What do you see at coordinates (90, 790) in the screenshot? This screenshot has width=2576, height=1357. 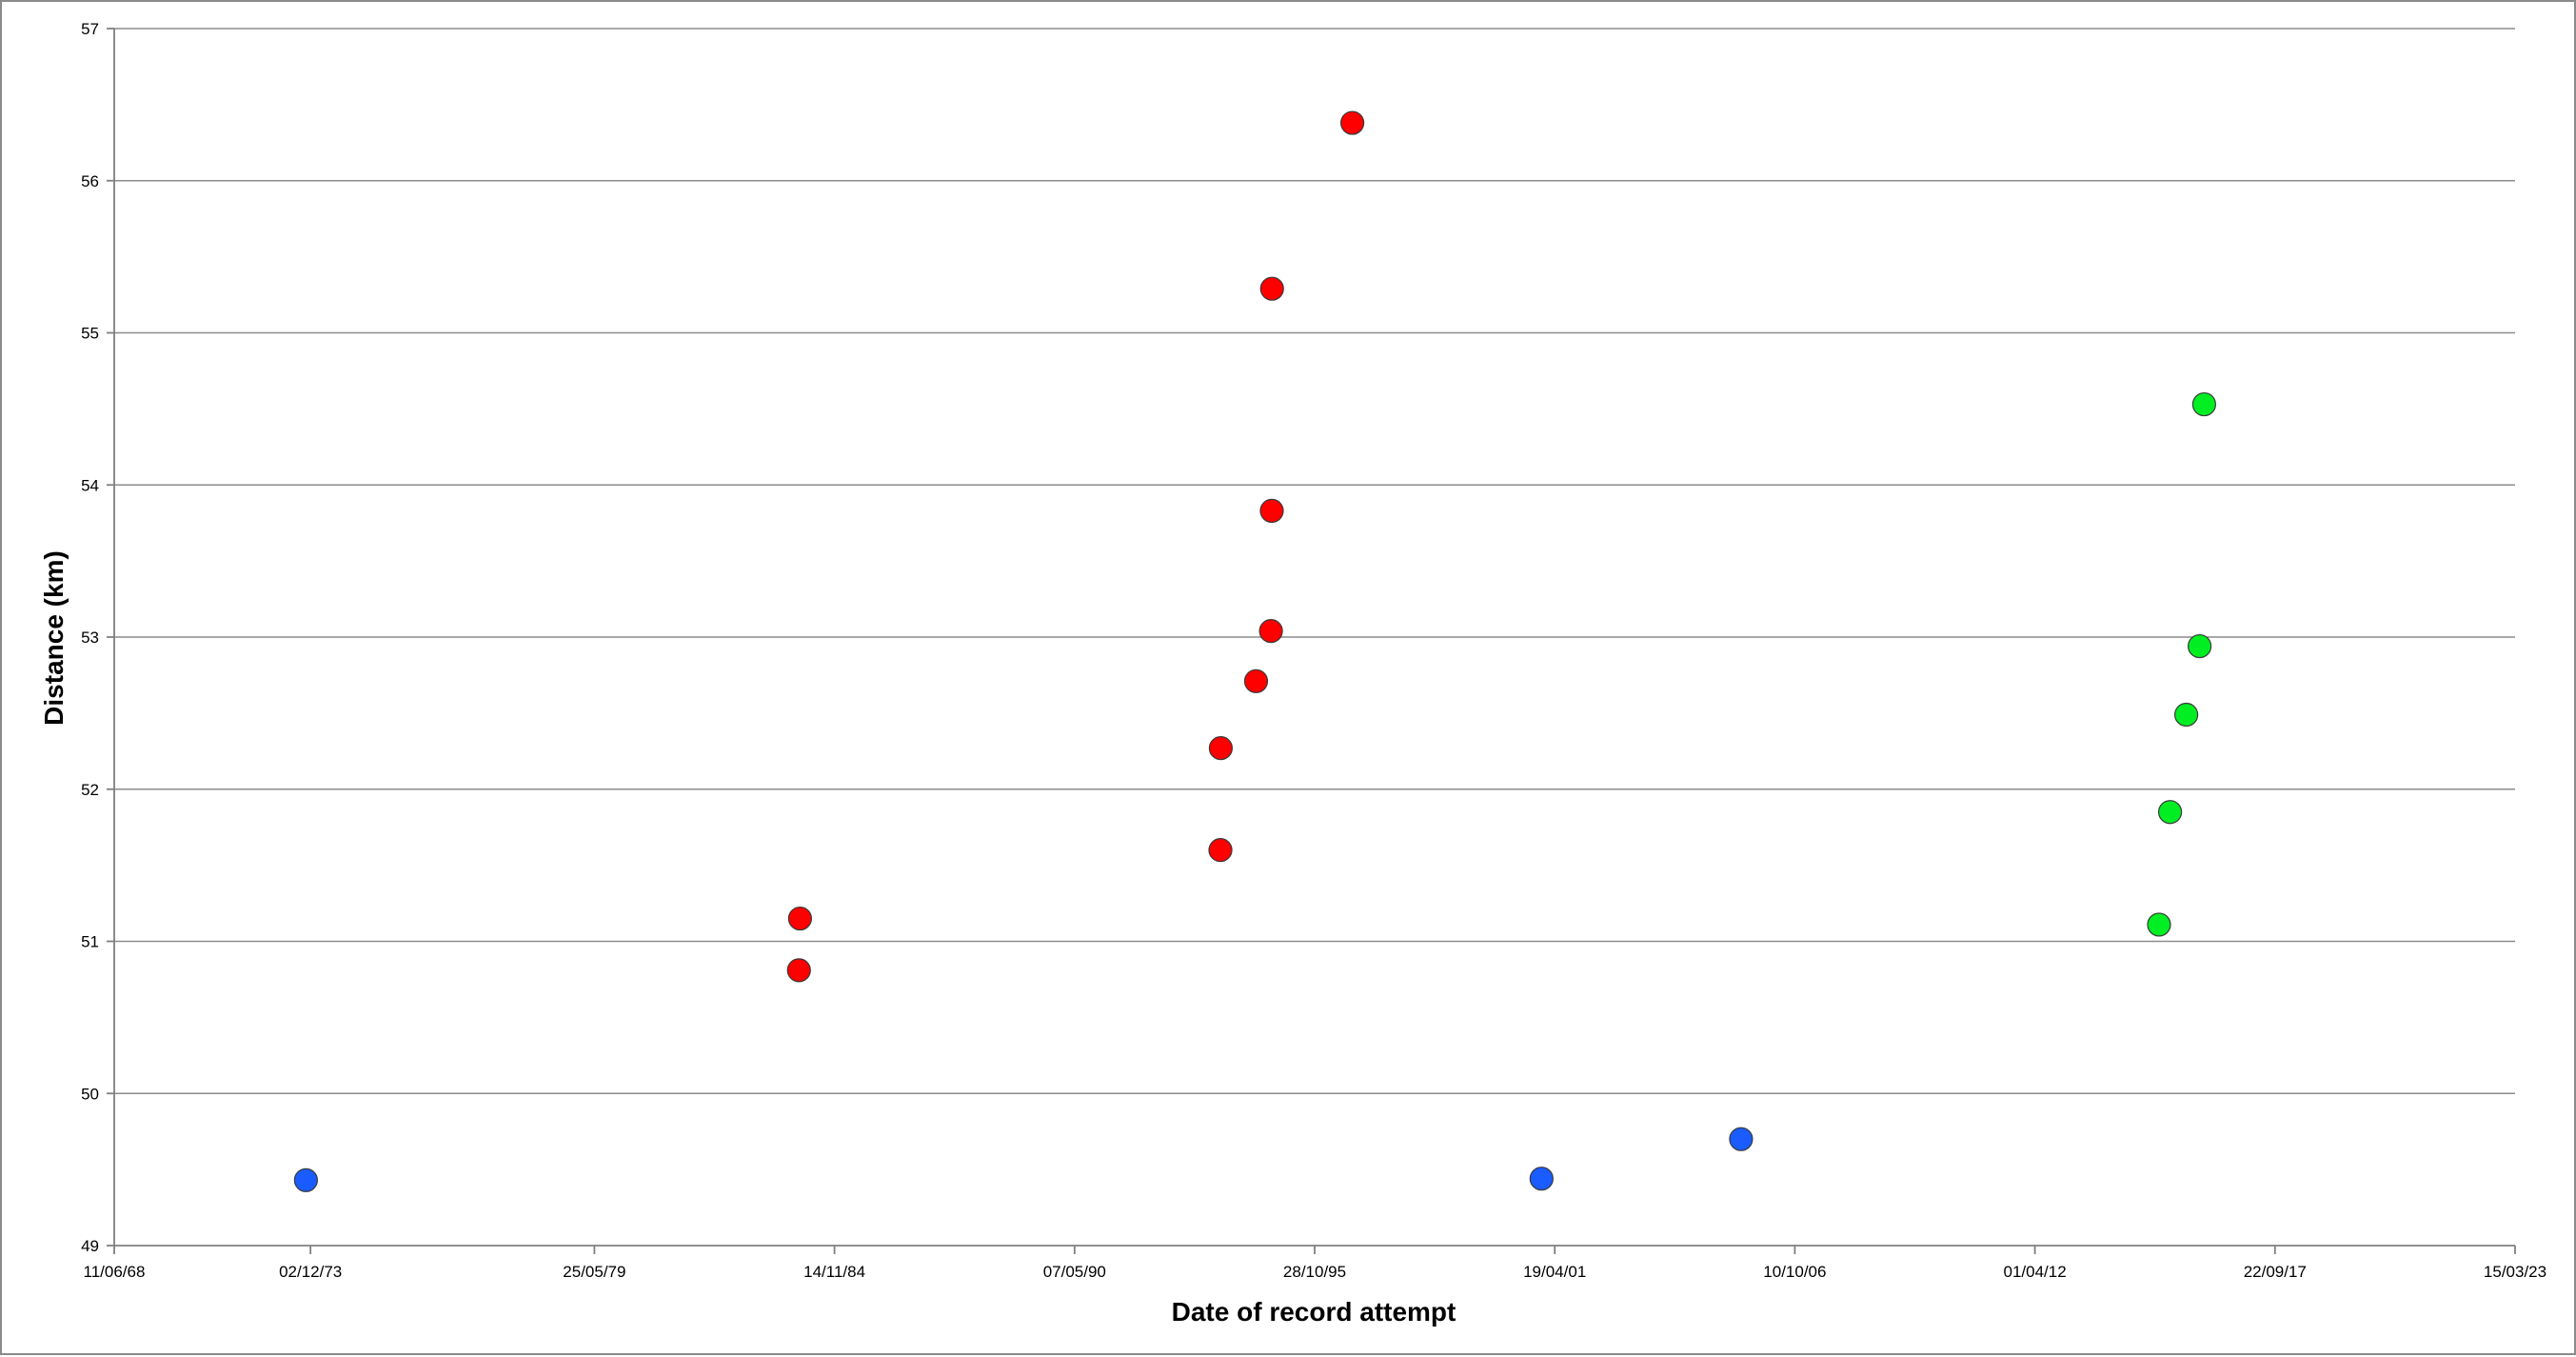 I see `y-tick-label: 52` at bounding box center [90, 790].